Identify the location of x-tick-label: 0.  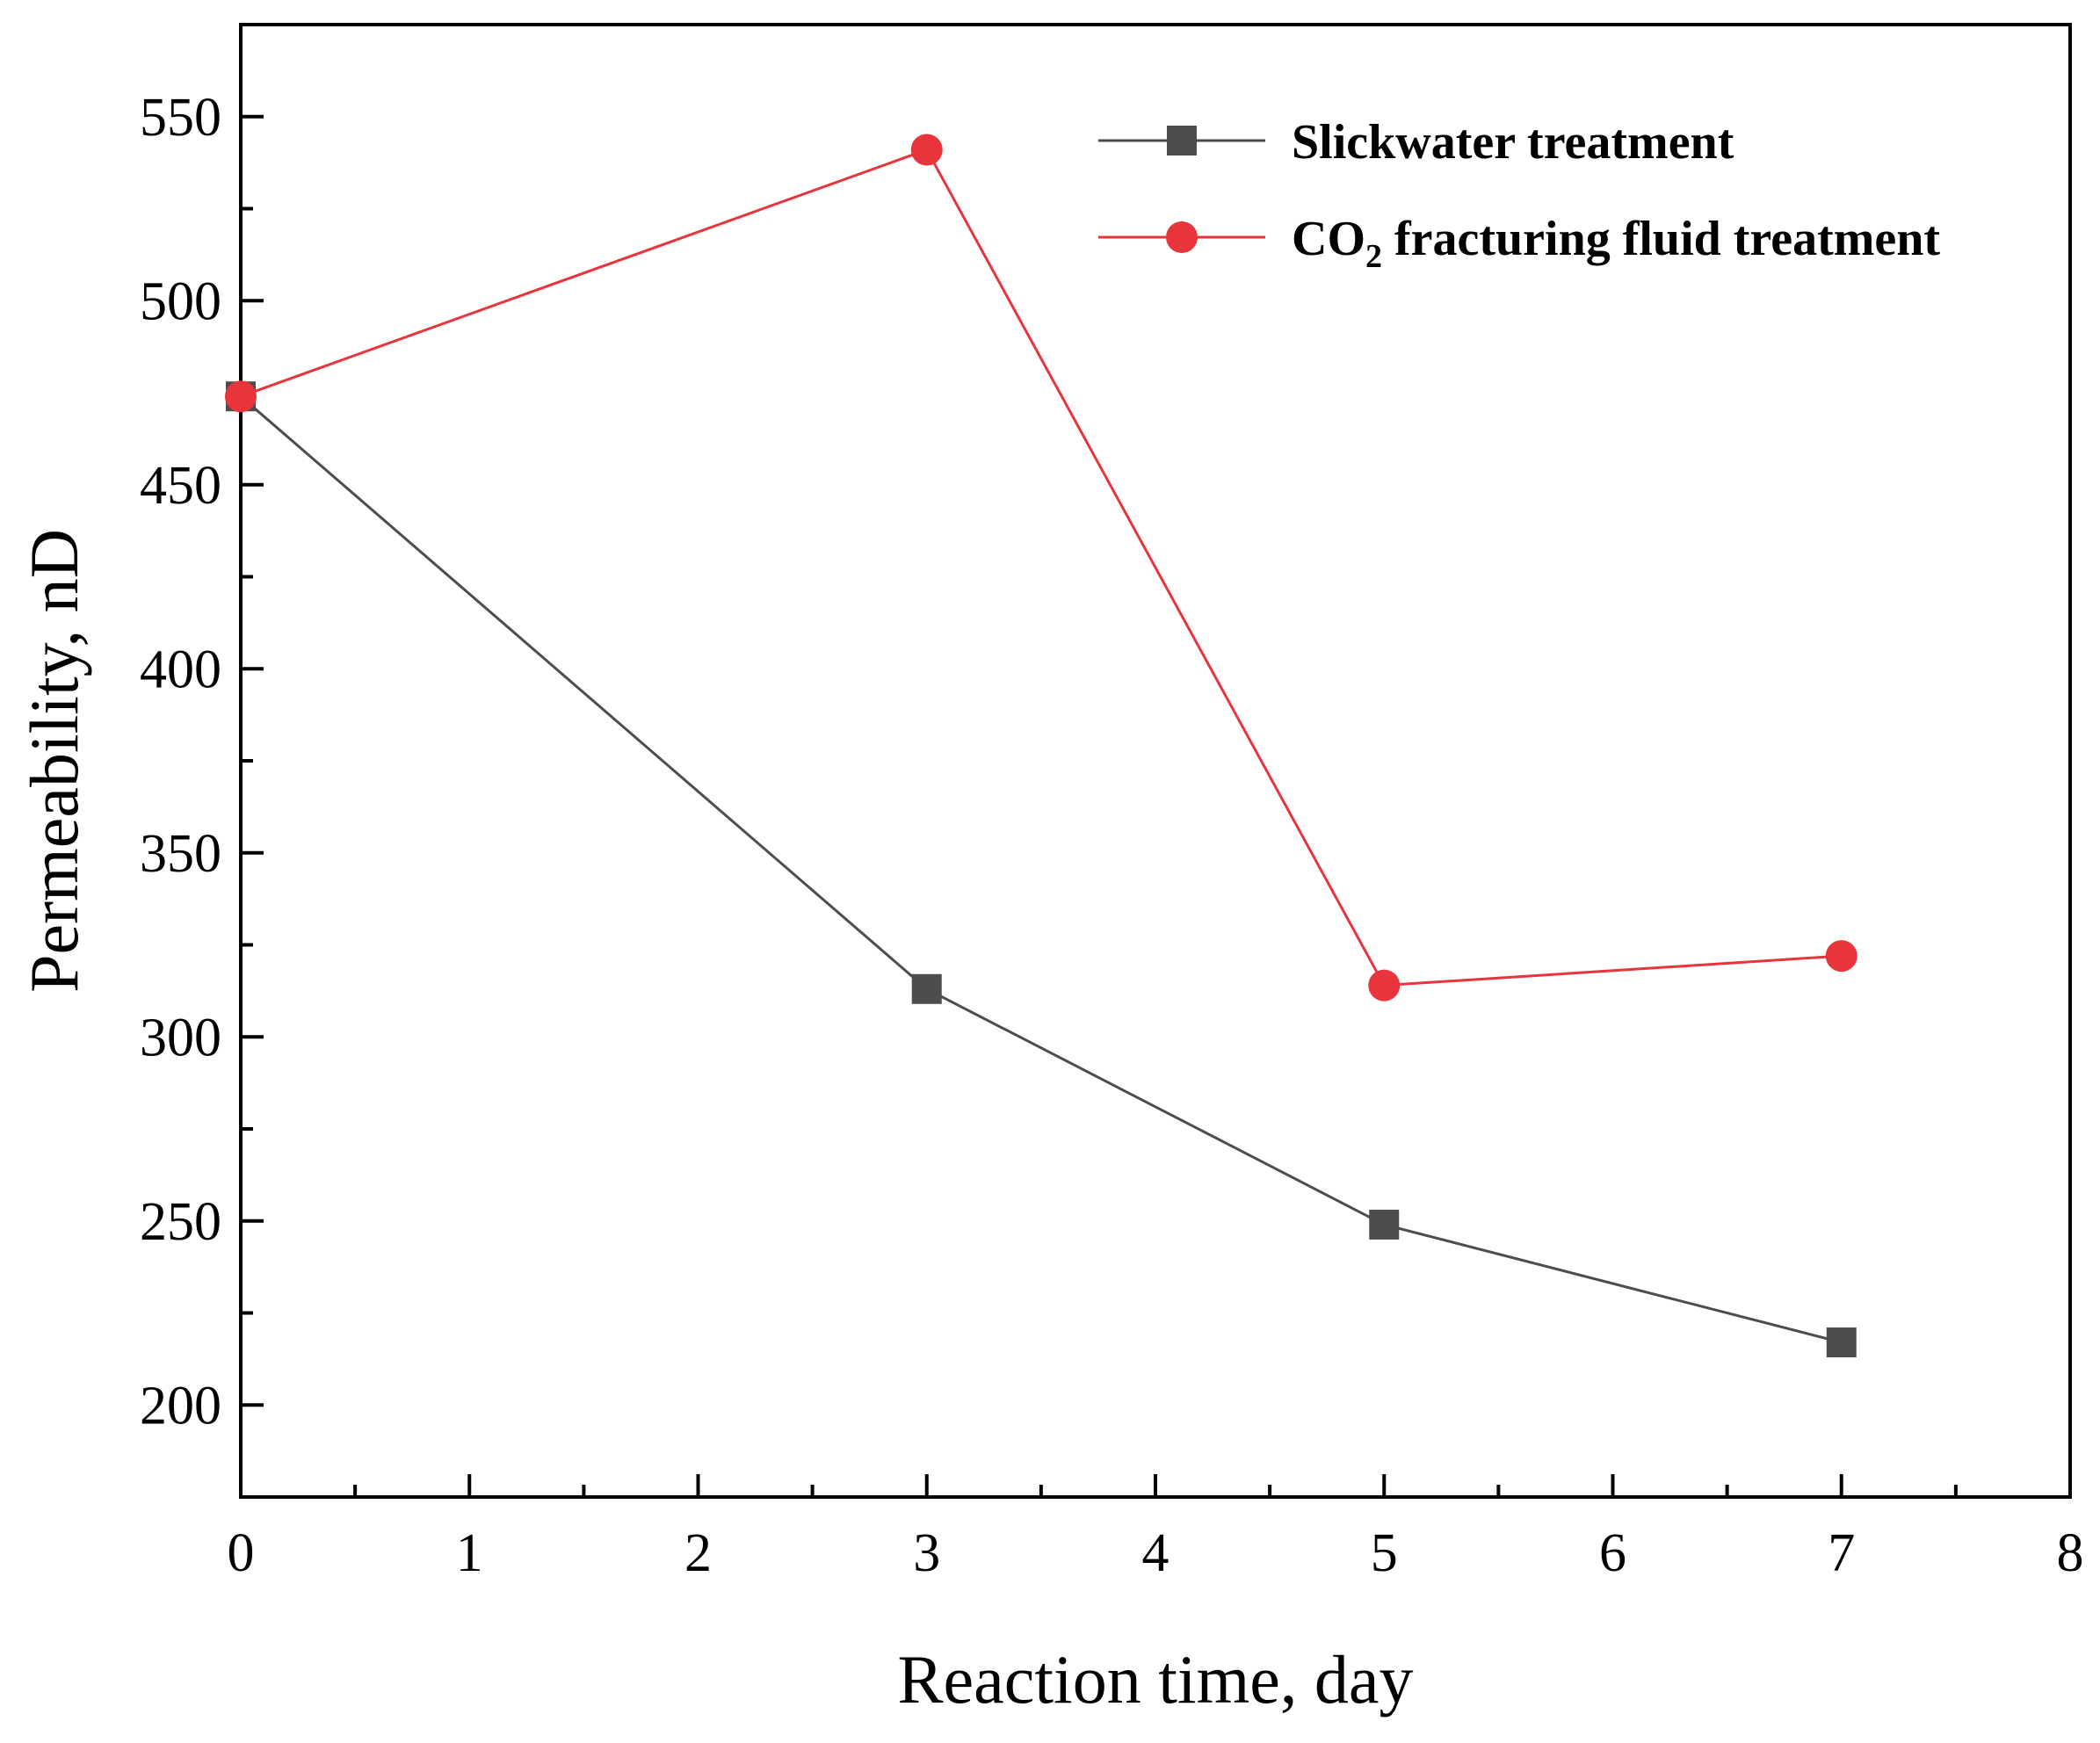
(241, 1553).